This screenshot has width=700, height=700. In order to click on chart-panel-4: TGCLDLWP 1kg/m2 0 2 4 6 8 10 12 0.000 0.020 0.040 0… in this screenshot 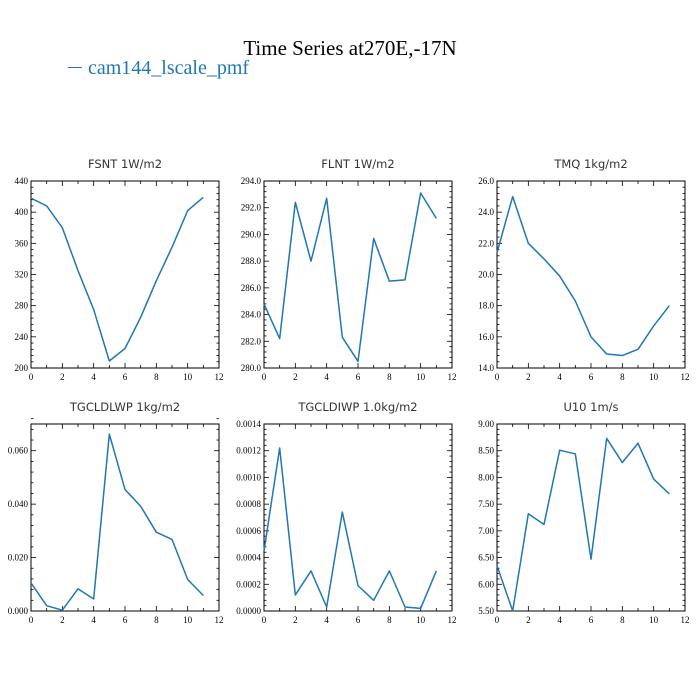, I will do `click(116, 512)`.